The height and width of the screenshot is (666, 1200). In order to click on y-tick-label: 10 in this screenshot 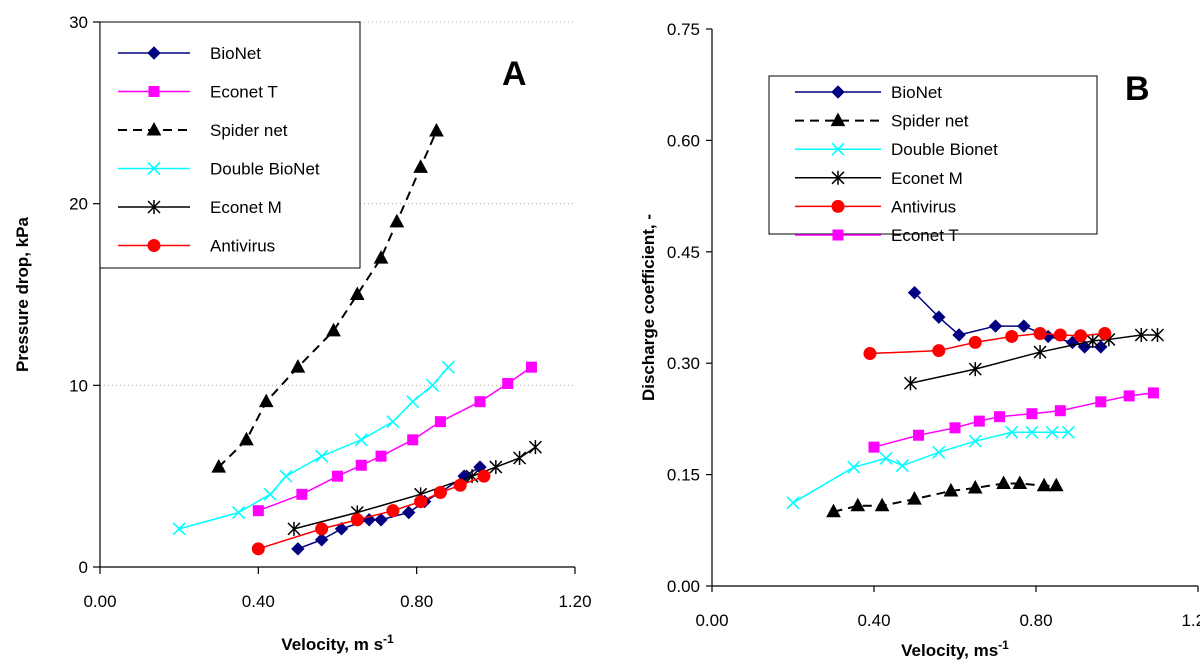, I will do `click(78, 385)`.